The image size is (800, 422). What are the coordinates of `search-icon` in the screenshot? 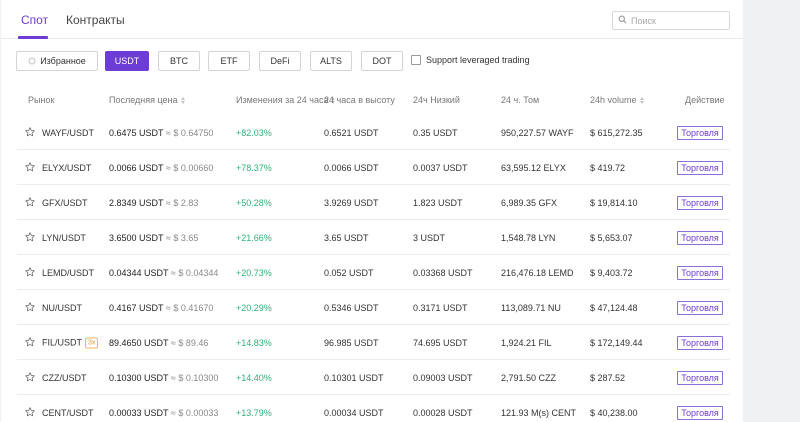 It's located at (622, 19).